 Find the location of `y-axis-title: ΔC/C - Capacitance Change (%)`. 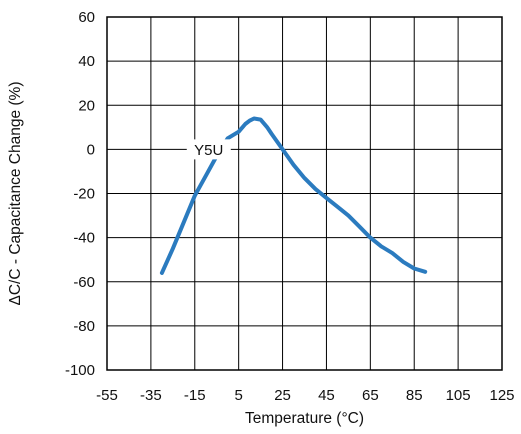

y-axis-title: ΔC/C - Capacitance Change (%) is located at coordinates (15, 193).